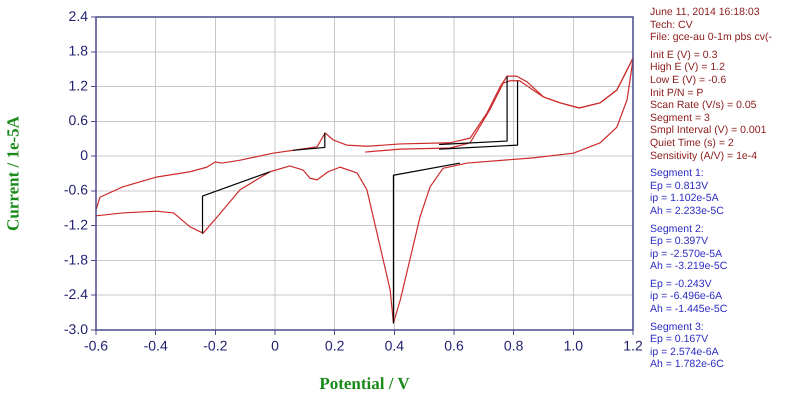  I want to click on y-tick-label: -3.0, so click(76, 328).